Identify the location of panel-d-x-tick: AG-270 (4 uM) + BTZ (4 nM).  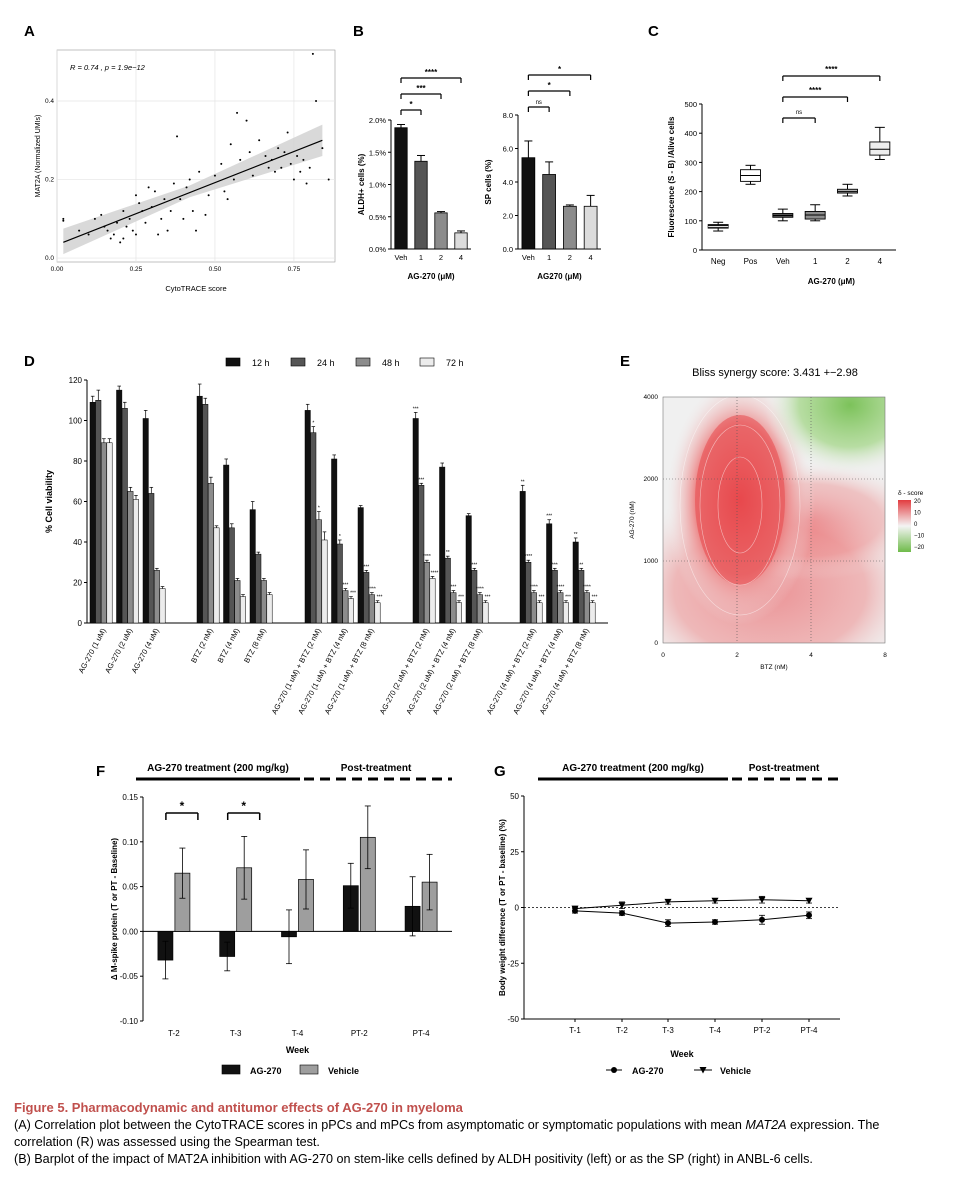
(537, 670).